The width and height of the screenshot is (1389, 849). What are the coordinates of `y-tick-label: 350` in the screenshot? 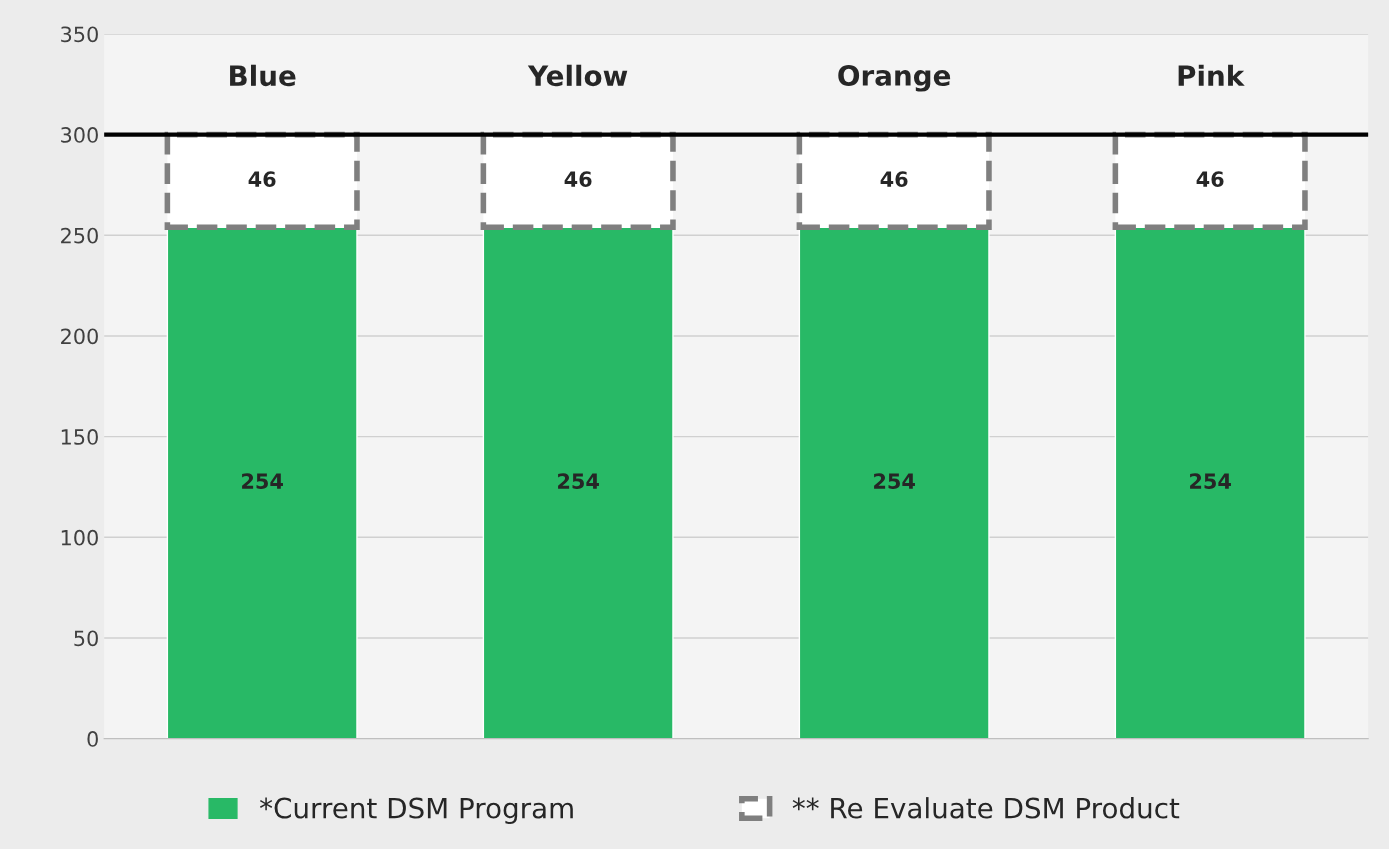 It's located at (79, 34).